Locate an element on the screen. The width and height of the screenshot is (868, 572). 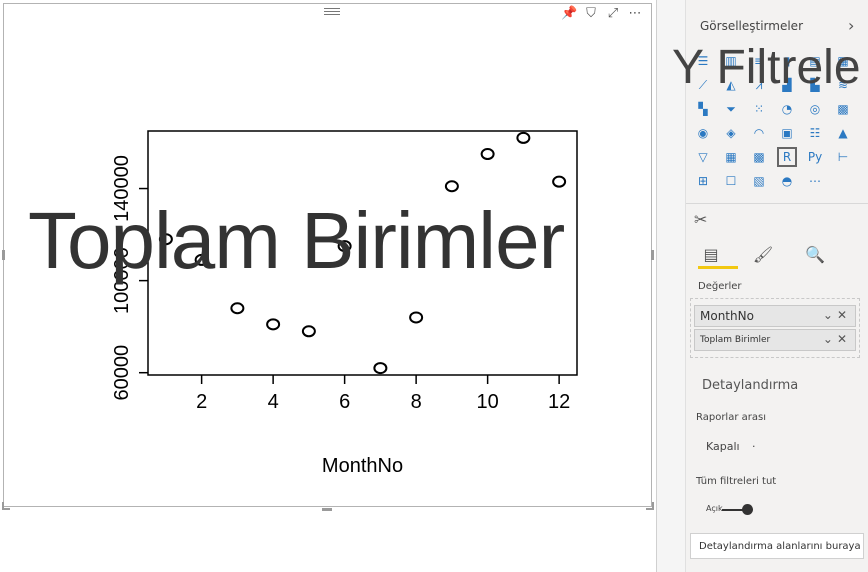
python-visual-icon: Py is located at coordinates (815, 157).